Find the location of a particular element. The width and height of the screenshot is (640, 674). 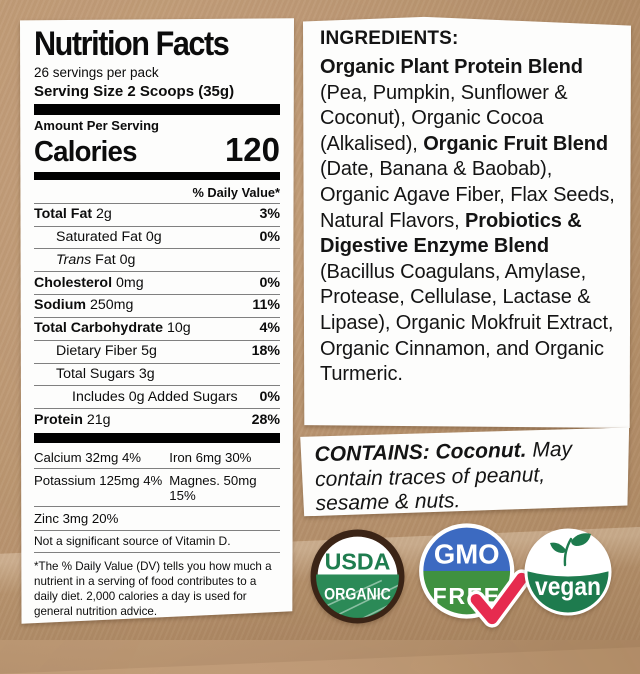

divider-bar-minerals is located at coordinates (157, 438).